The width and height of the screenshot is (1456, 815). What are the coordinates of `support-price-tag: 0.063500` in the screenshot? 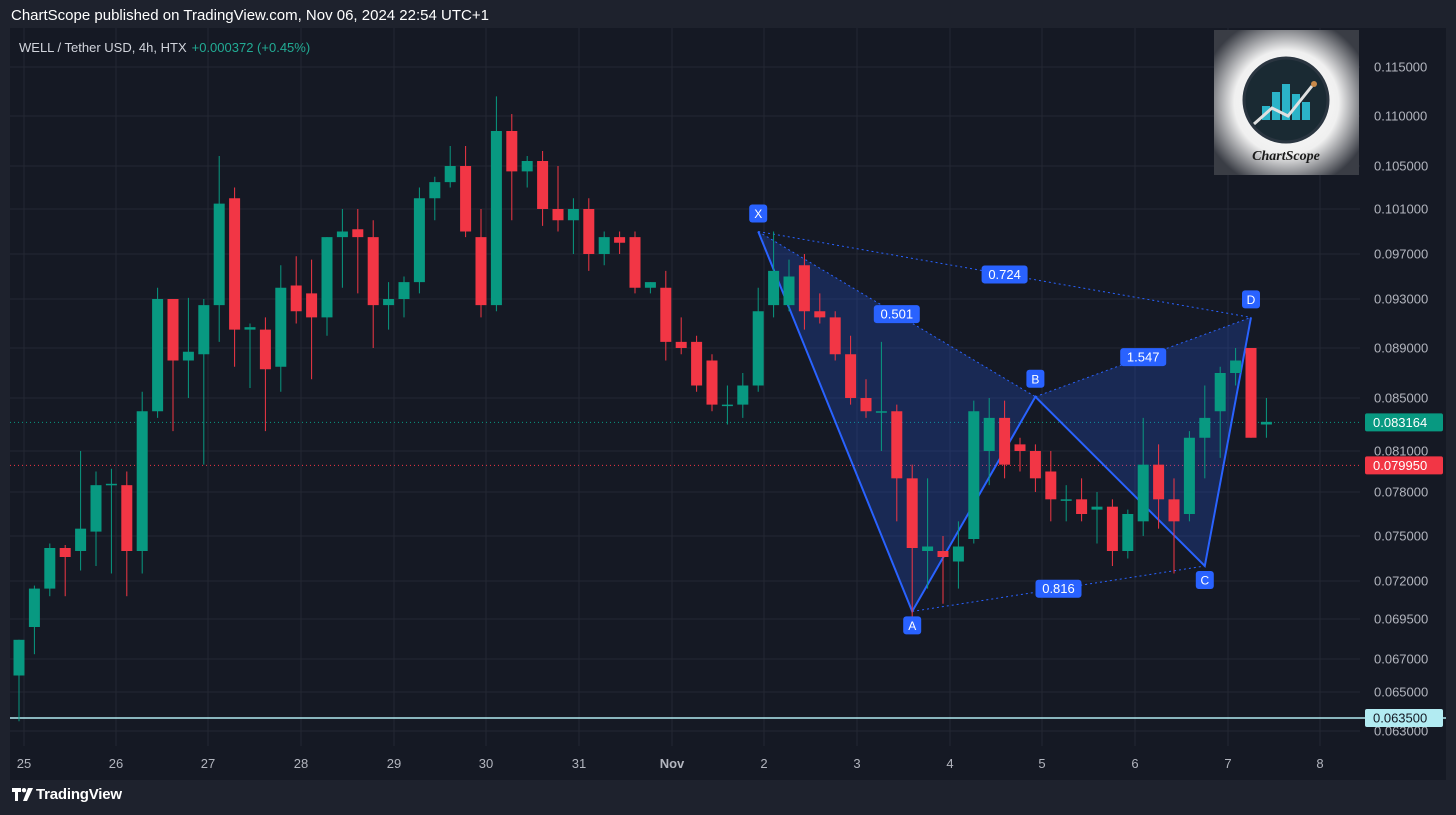 It's located at (1404, 718).